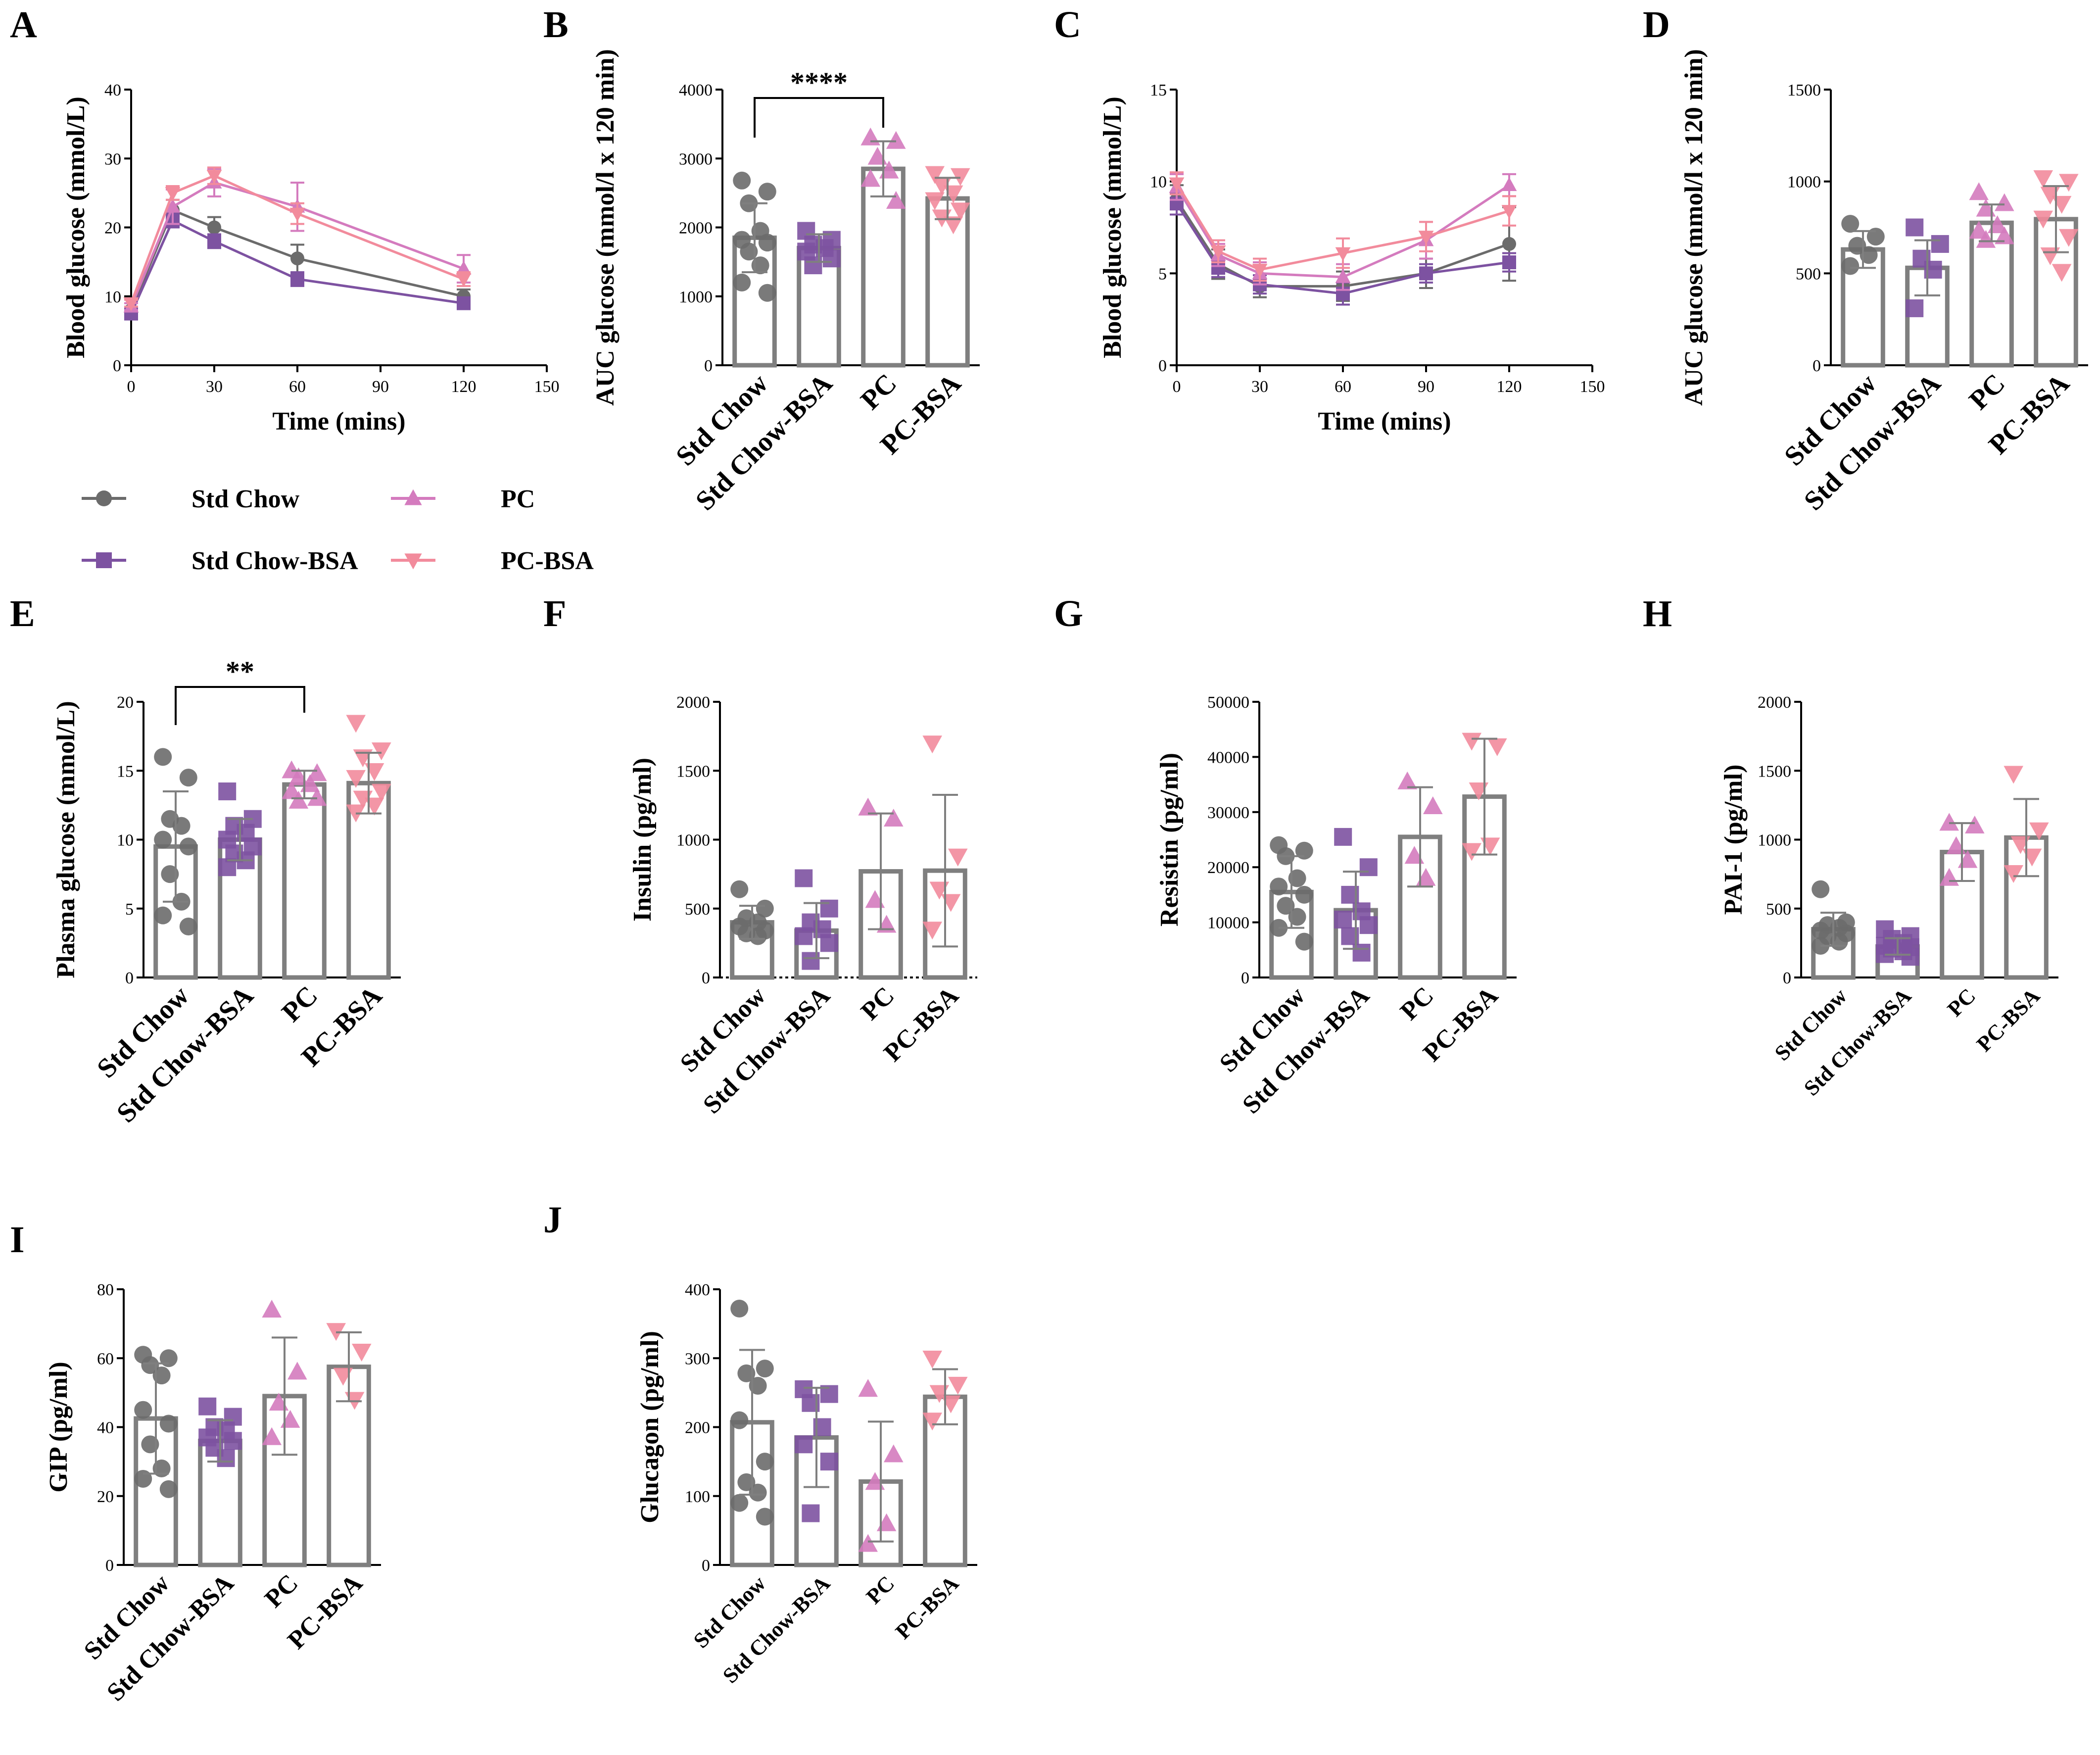  What do you see at coordinates (1342, 248) in the screenshot?
I see `series-line` at bounding box center [1342, 248].